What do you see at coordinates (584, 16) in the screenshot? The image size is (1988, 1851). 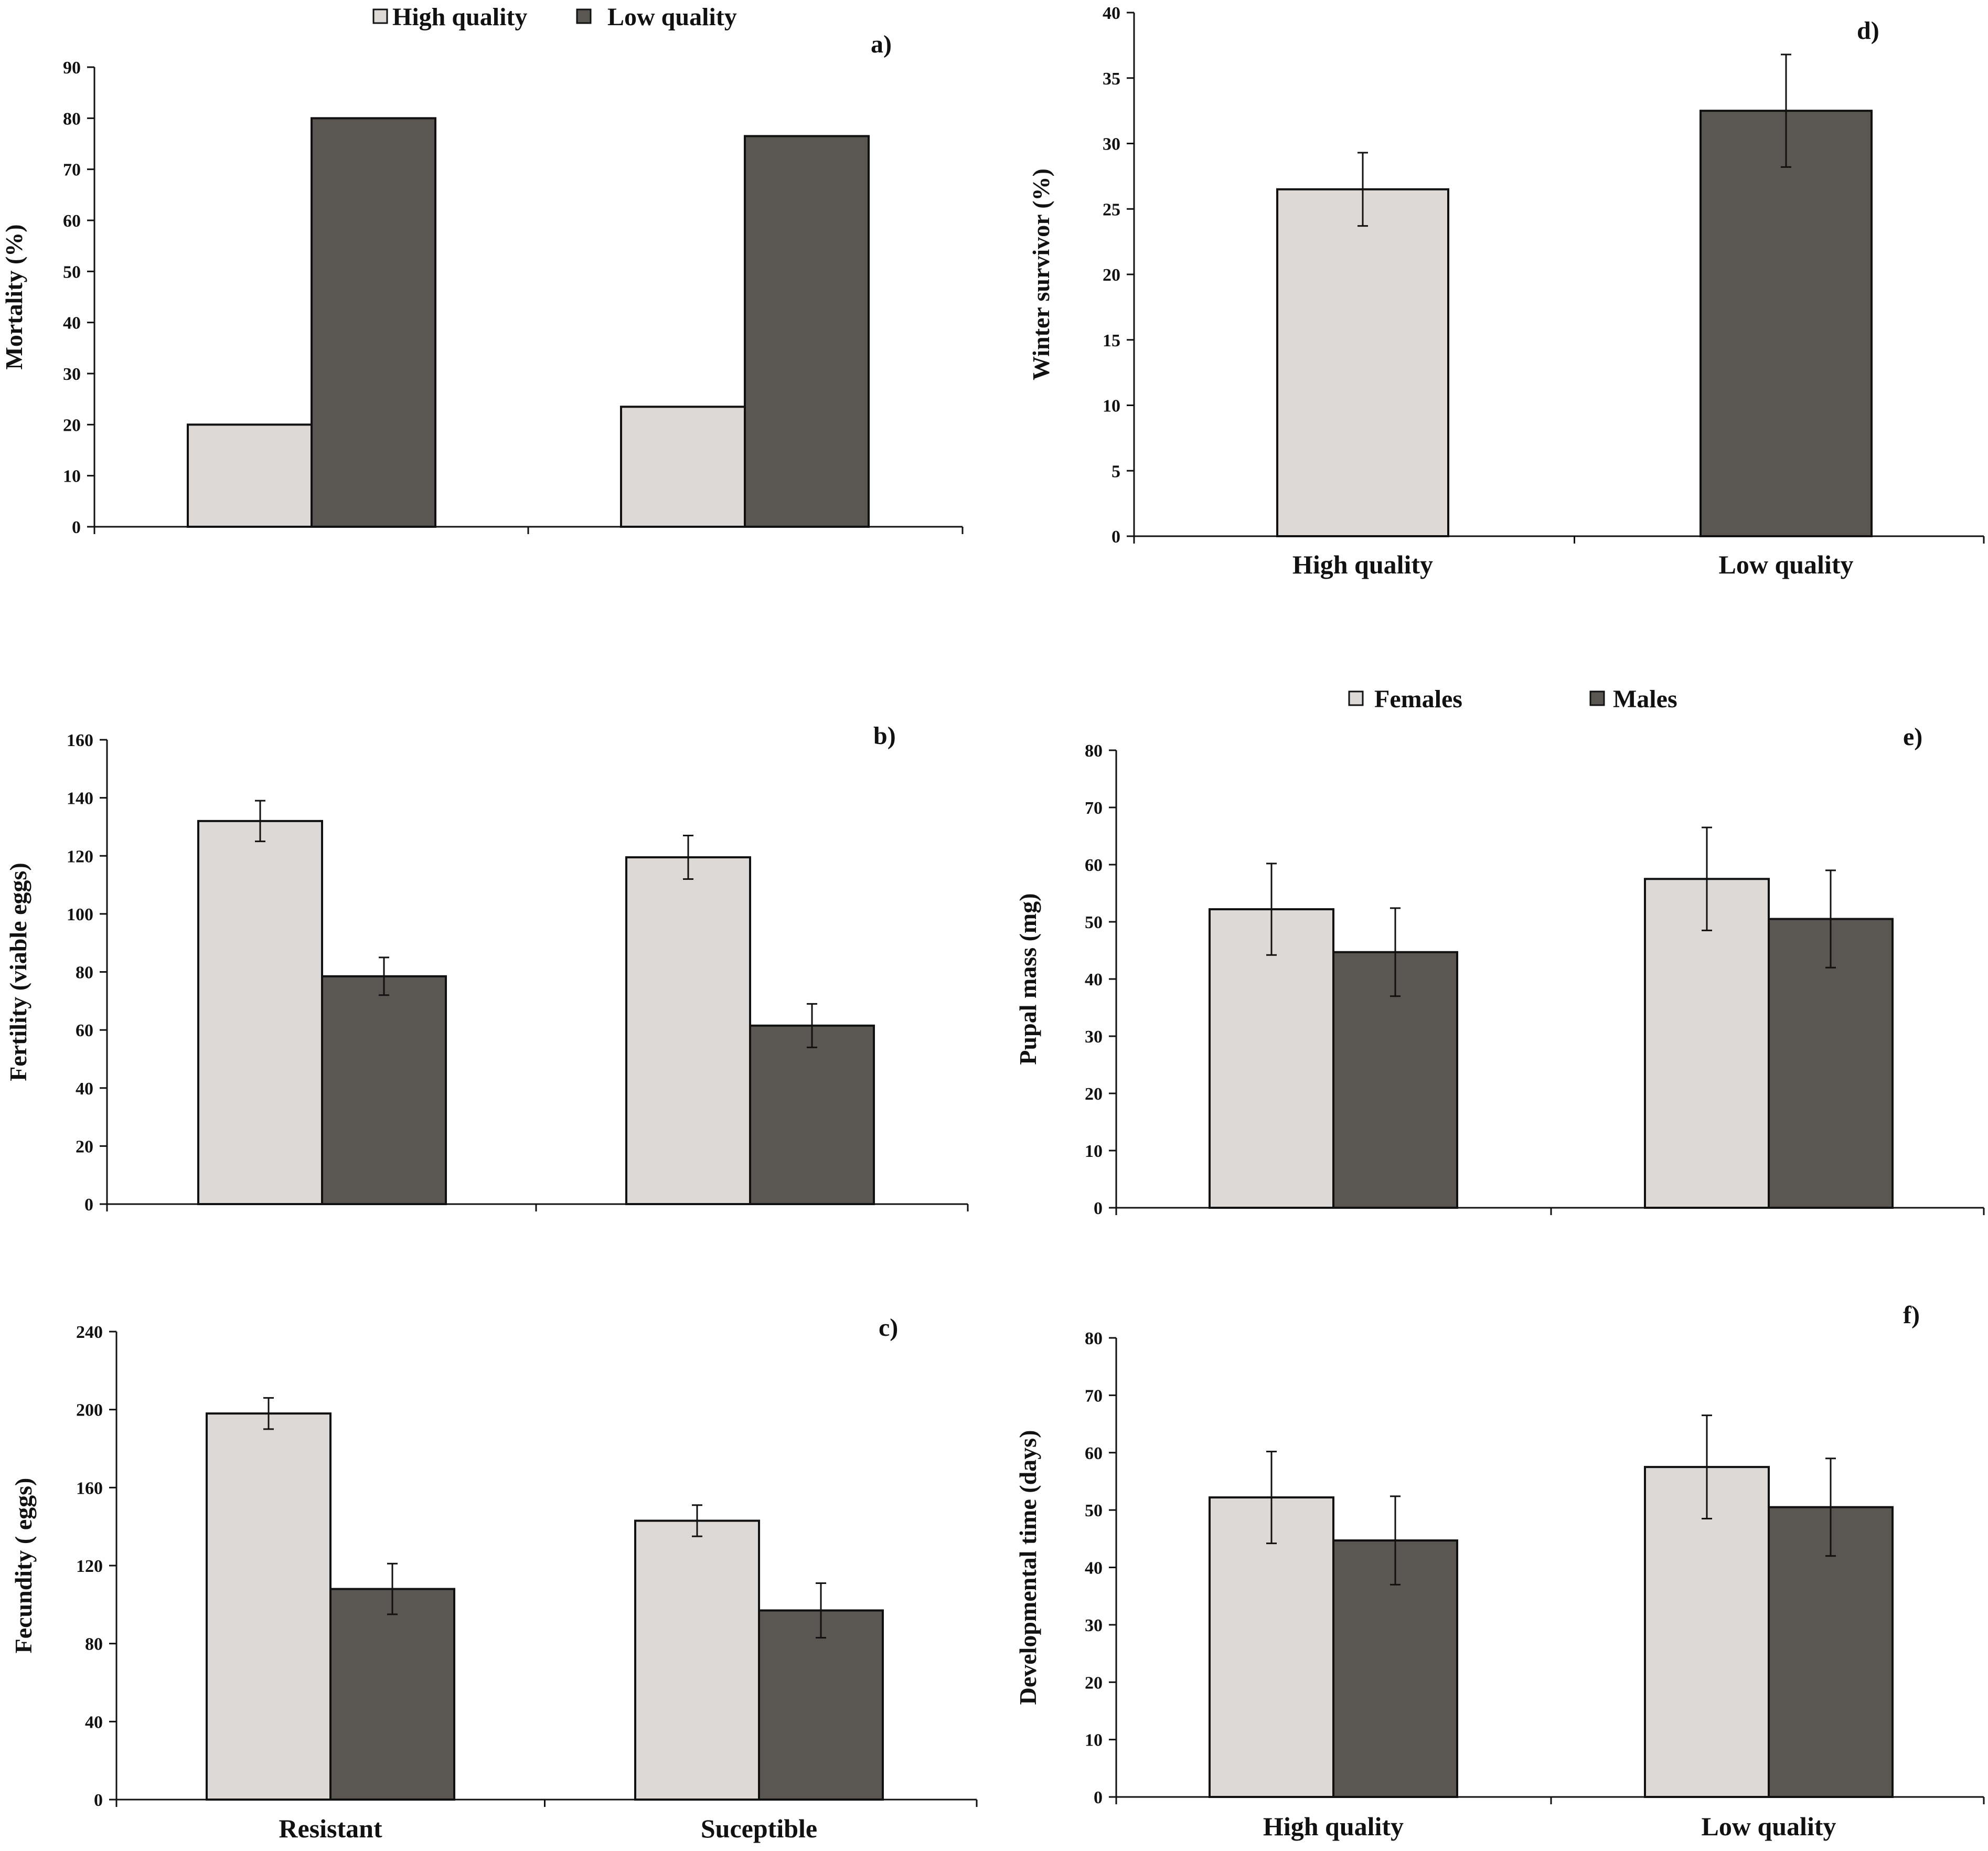 I see `legend-swatch-low-quality` at bounding box center [584, 16].